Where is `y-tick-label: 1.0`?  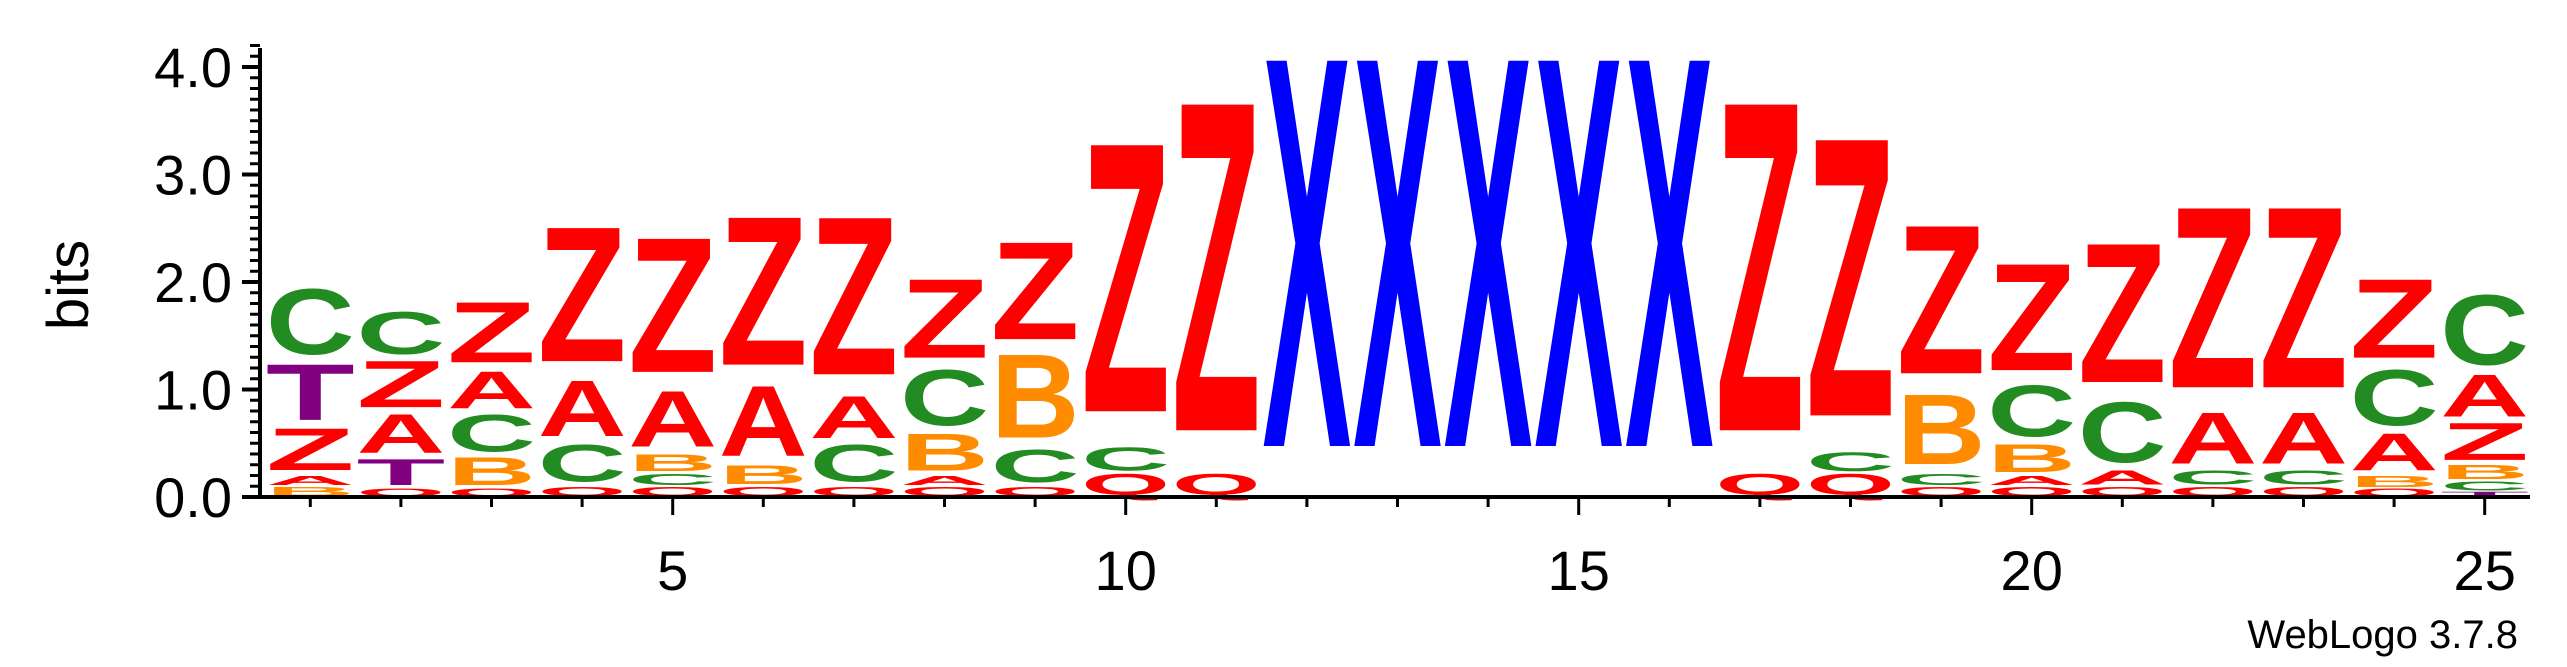 y-tick-label: 1.0 is located at coordinates (193, 390).